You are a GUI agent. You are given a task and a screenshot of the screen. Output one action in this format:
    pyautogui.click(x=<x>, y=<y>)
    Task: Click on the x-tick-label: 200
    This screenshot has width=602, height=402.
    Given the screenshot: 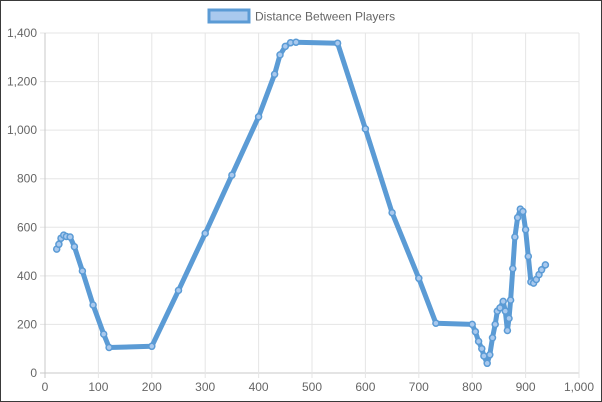 What is the action you would take?
    pyautogui.click(x=152, y=387)
    